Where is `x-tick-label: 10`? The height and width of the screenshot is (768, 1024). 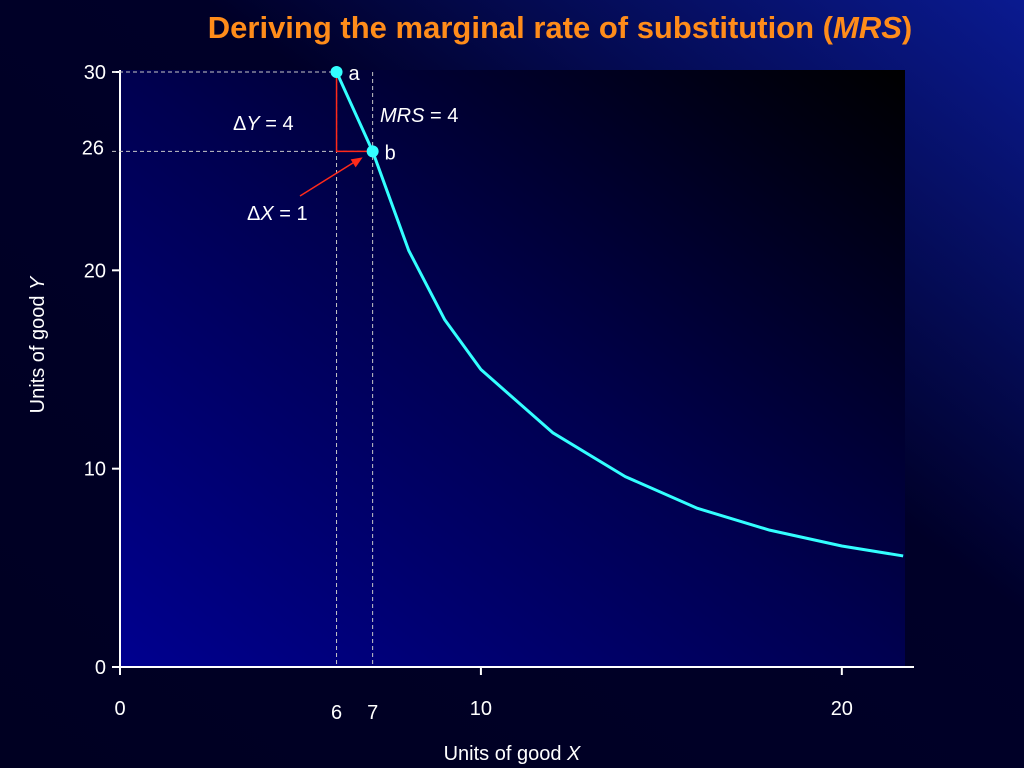
x-tick-label: 10 is located at coordinates (481, 709).